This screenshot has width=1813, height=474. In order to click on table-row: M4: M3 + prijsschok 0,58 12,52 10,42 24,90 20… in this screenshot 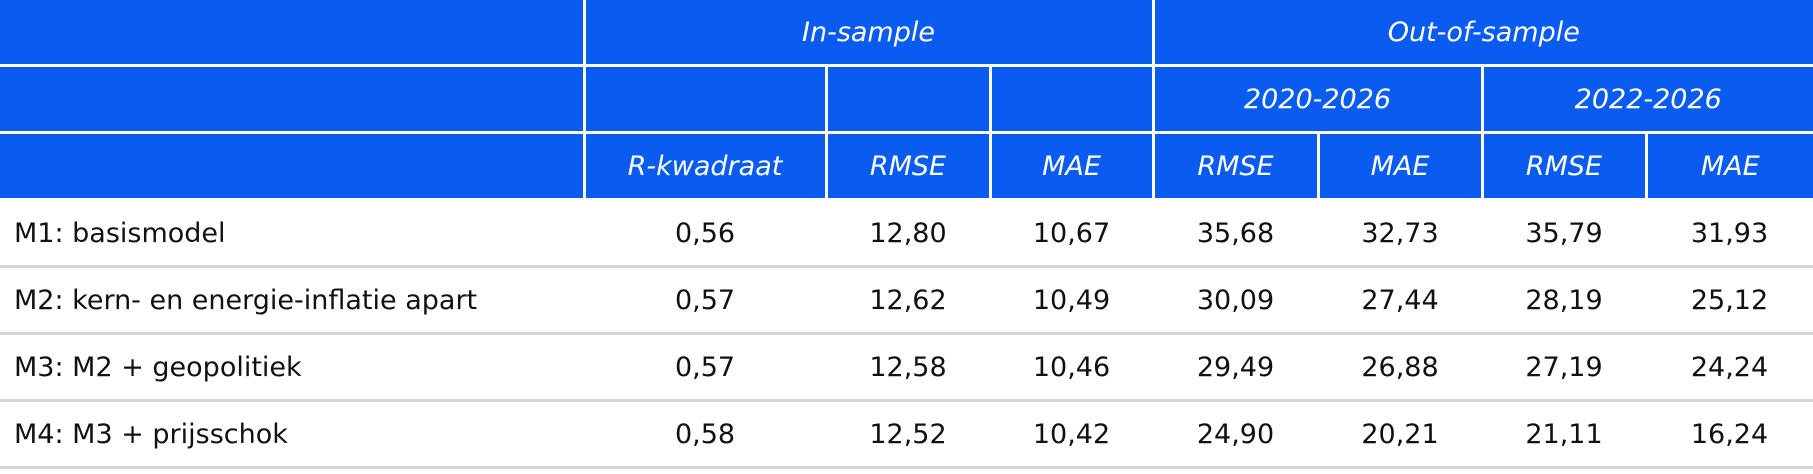, I will do `click(906, 434)`.